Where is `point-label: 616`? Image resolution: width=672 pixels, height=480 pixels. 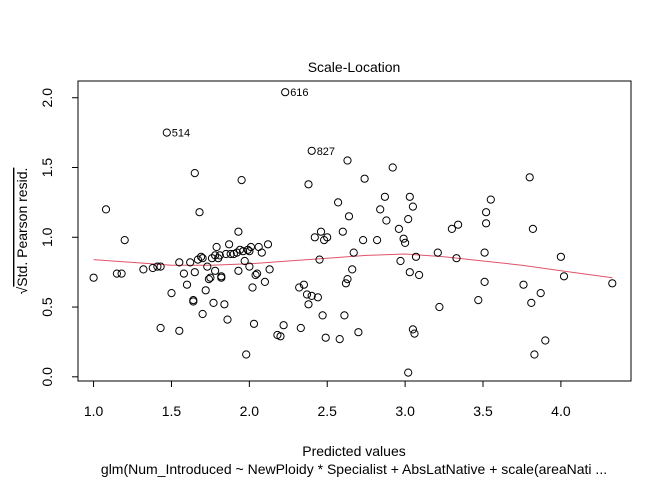 point-label: 616 is located at coordinates (299, 93).